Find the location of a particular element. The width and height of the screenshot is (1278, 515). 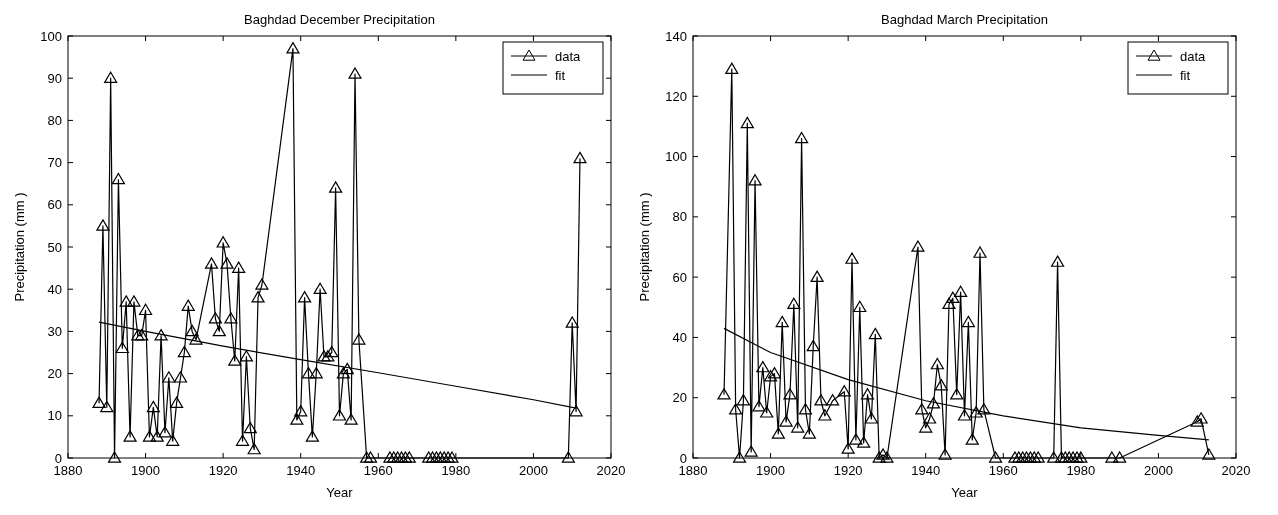

chart-title: Baghdad March Precipitation is located at coordinates (964, 19).